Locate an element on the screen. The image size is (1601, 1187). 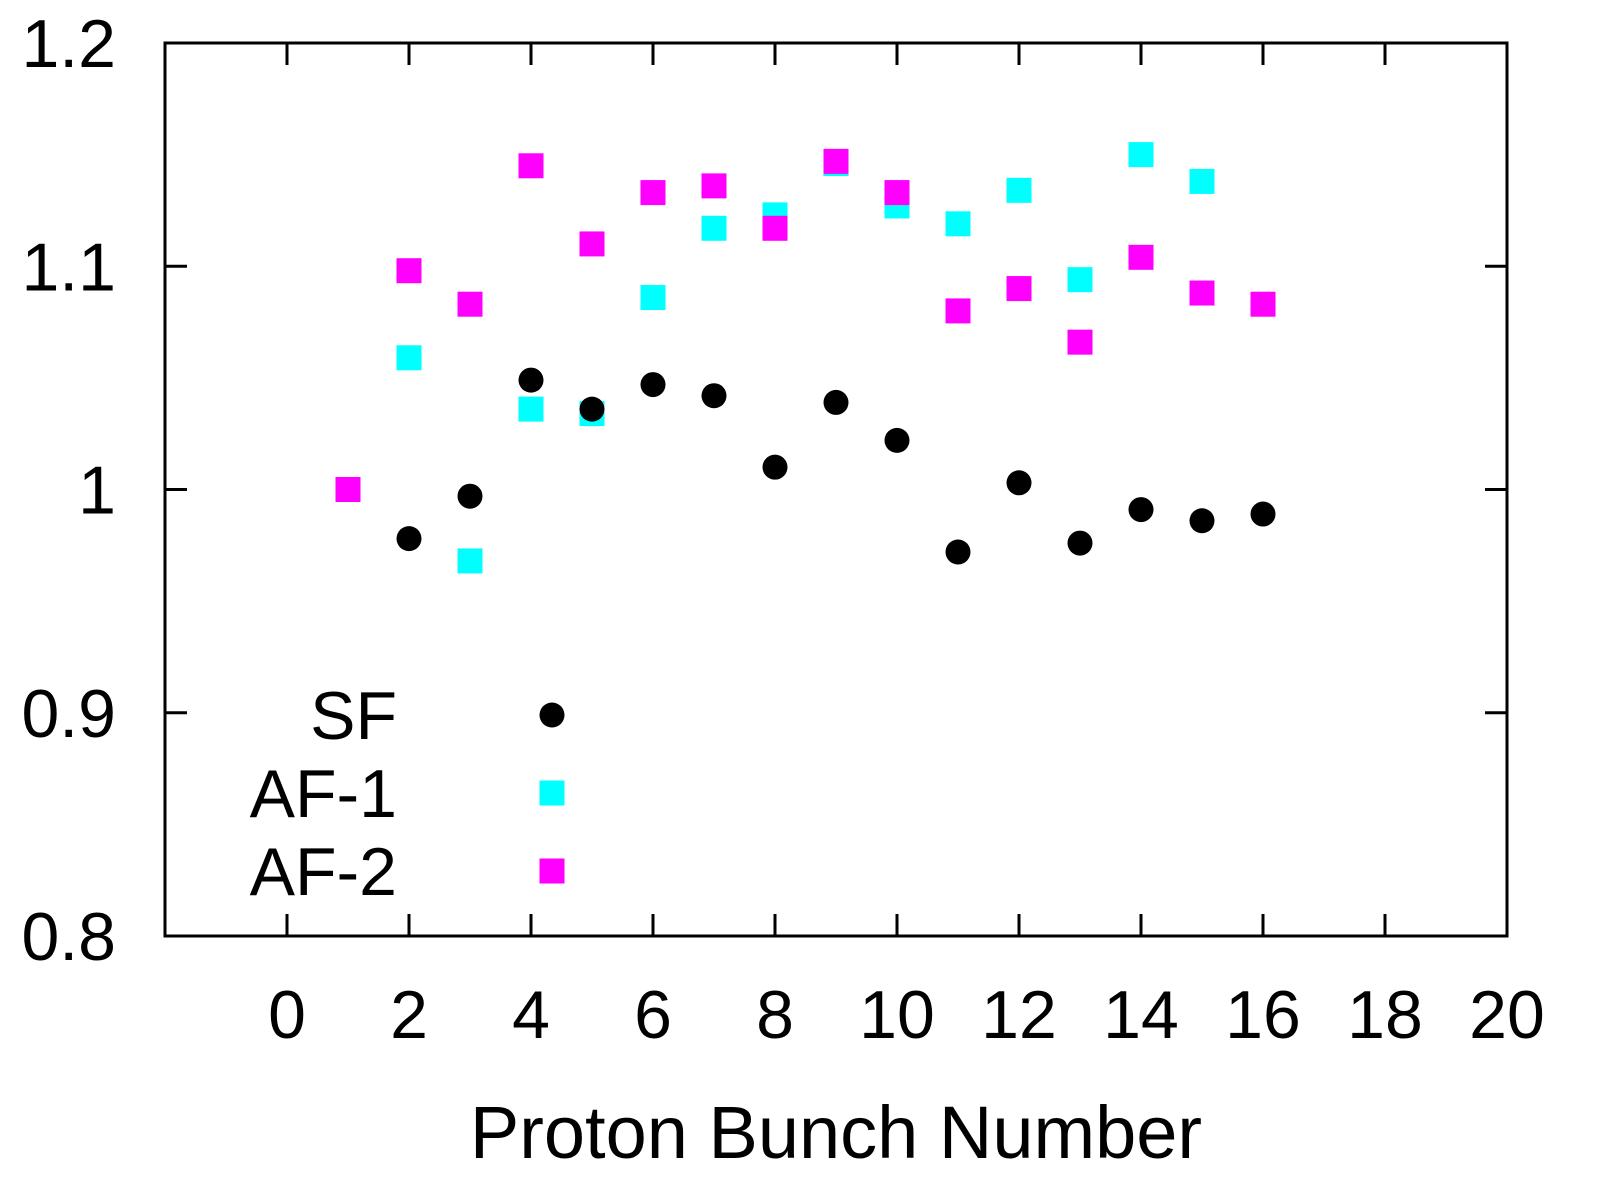
x-tick-label: 6 is located at coordinates (653, 1015).